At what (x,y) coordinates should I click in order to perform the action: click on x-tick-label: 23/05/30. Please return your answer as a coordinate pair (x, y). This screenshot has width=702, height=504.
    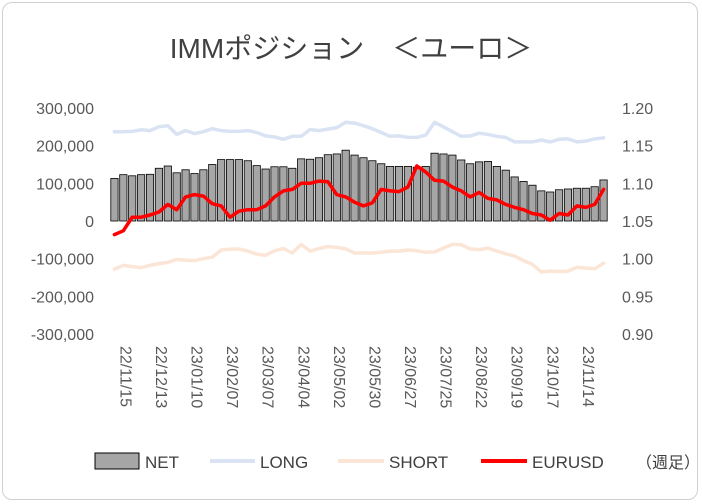
    Looking at the image, I should click on (373, 377).